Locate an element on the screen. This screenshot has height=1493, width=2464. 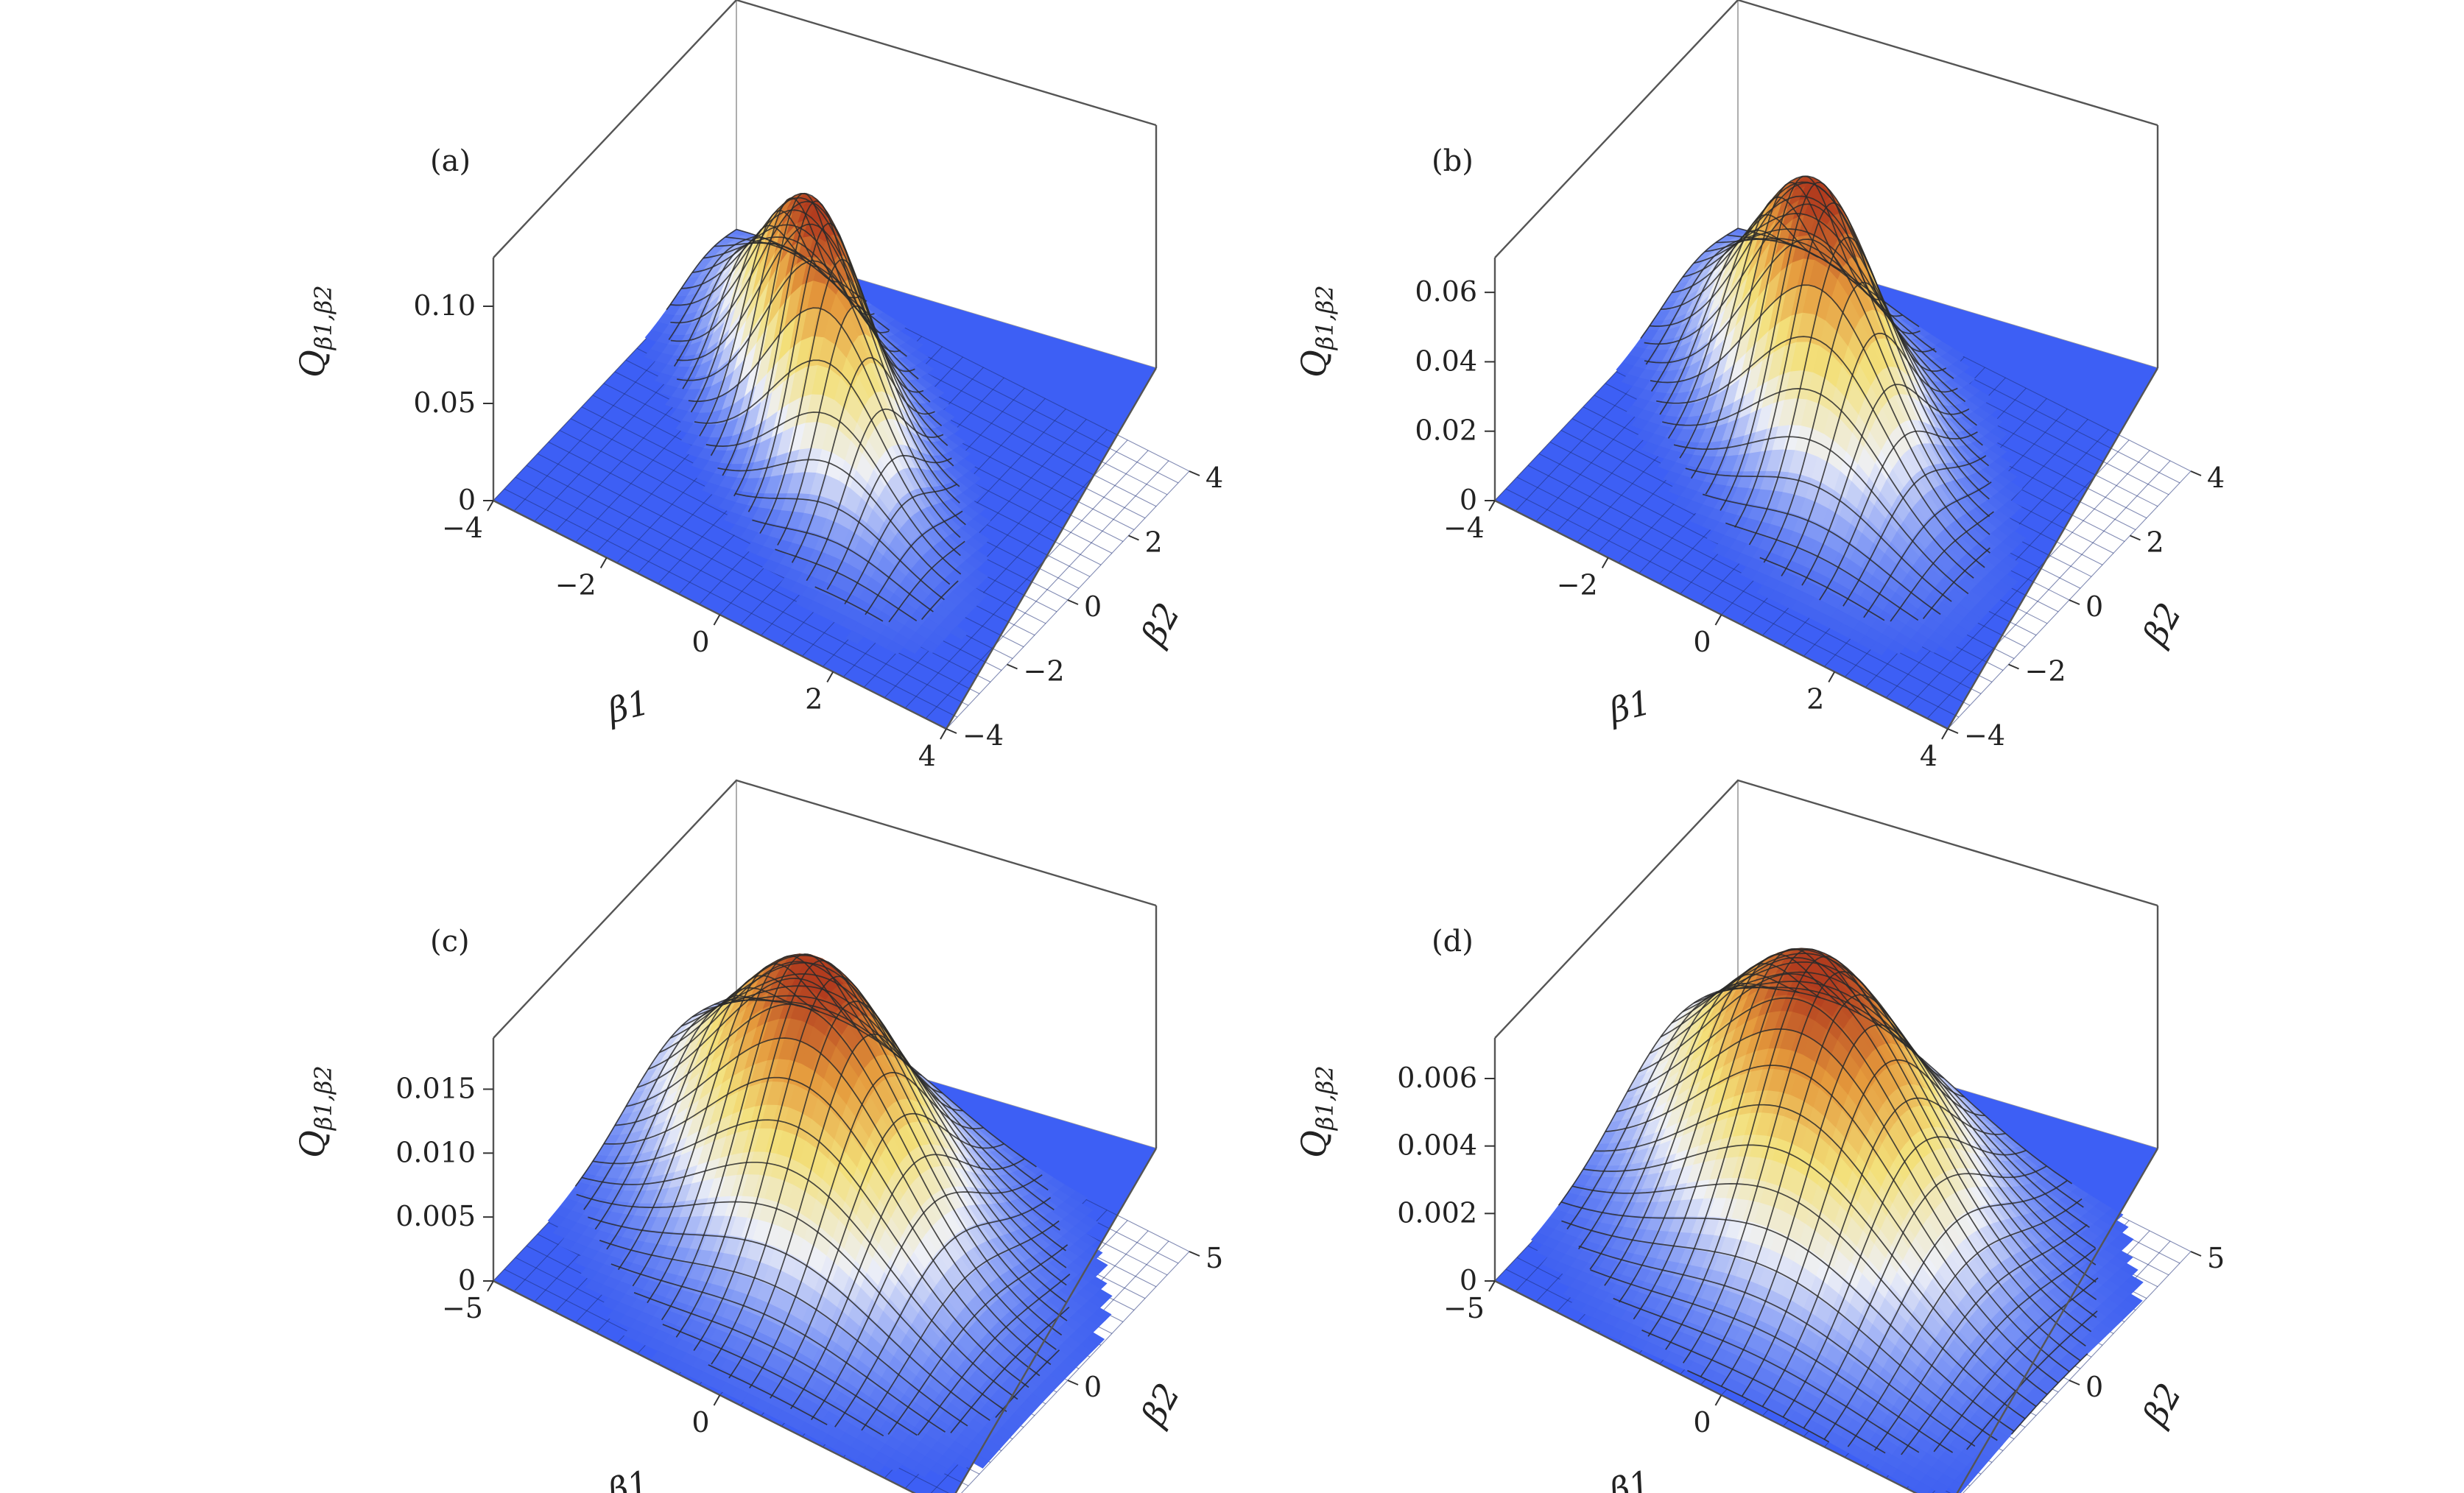
box-top-edges is located at coordinates (825, 129).